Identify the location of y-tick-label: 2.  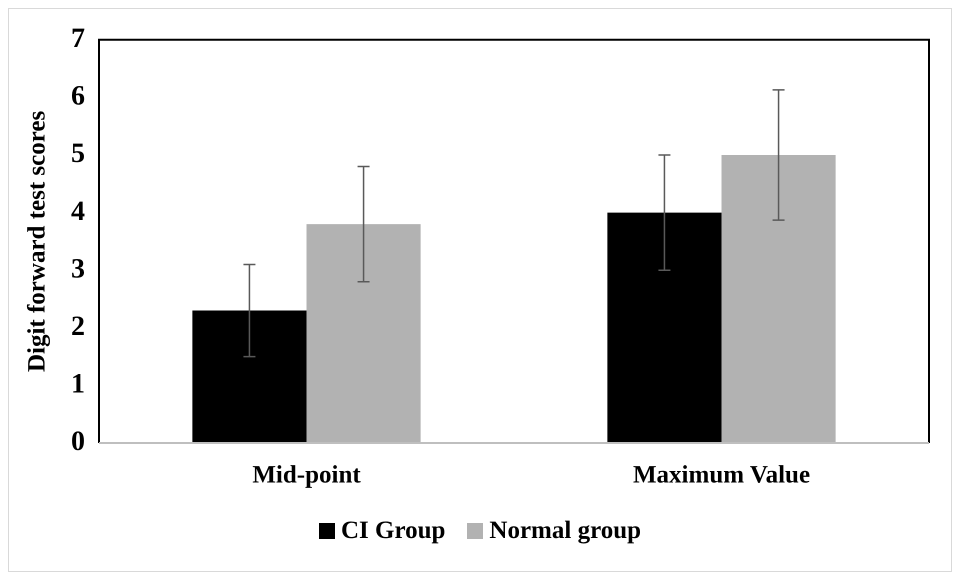
(78, 326).